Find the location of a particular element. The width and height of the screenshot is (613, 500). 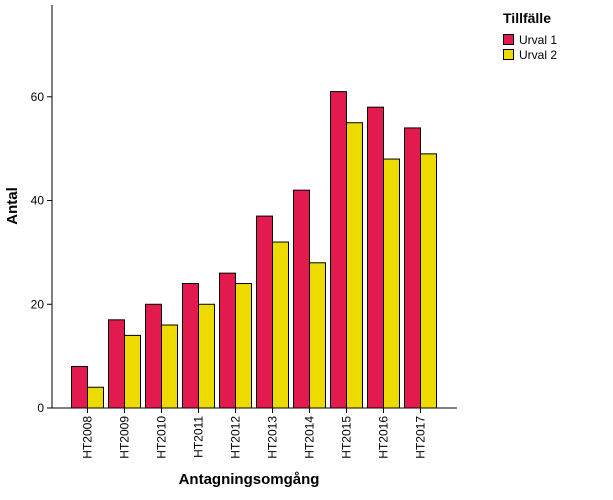

x-tick-label: HT2012 is located at coordinates (236, 437).